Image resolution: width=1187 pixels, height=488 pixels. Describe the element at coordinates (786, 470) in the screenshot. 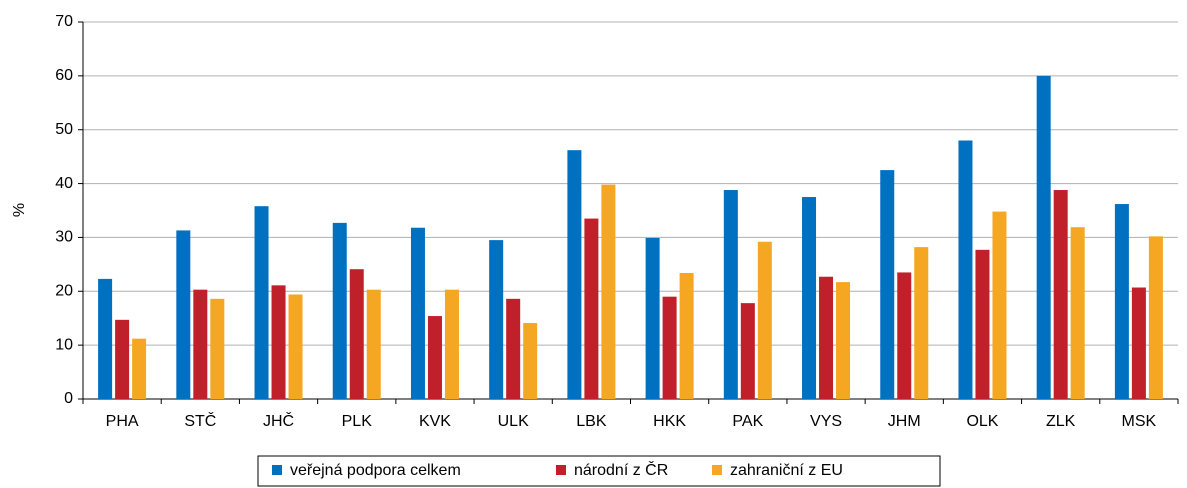

I see `legend-label: zahraniční z EU` at that location.